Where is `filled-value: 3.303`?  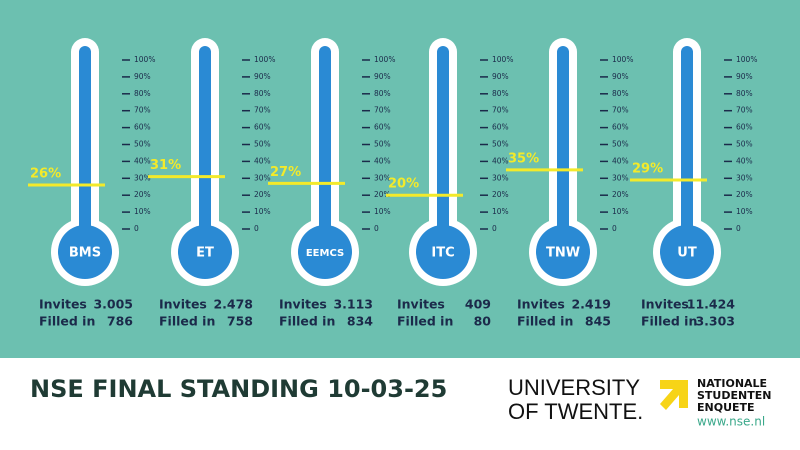
filled-value: 3.303 is located at coordinates (715, 321).